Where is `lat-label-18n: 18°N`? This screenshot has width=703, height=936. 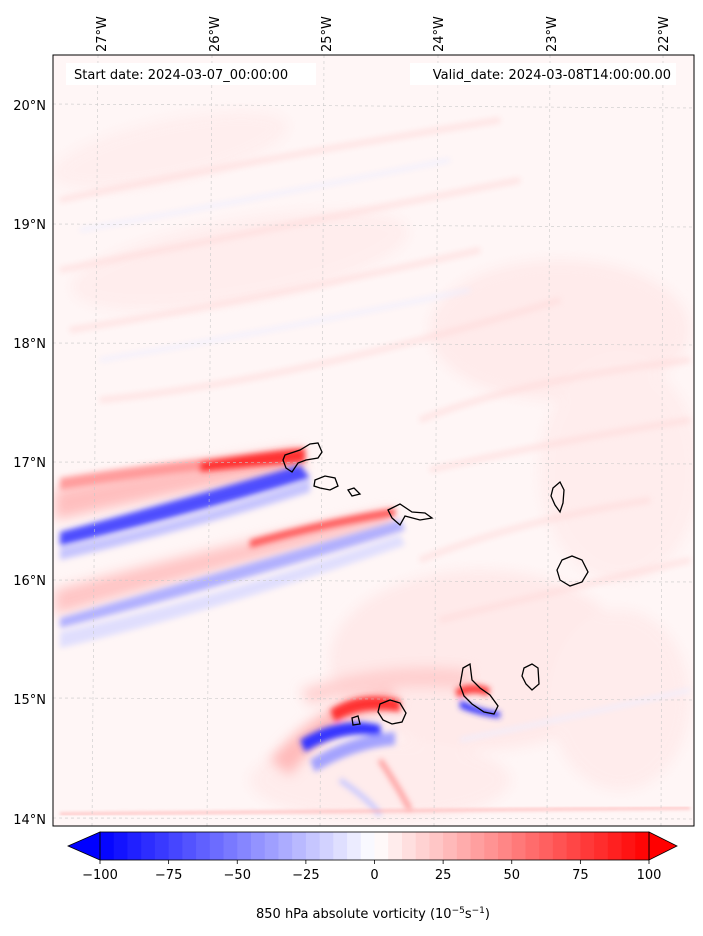 lat-label-18n: 18°N is located at coordinates (29, 344).